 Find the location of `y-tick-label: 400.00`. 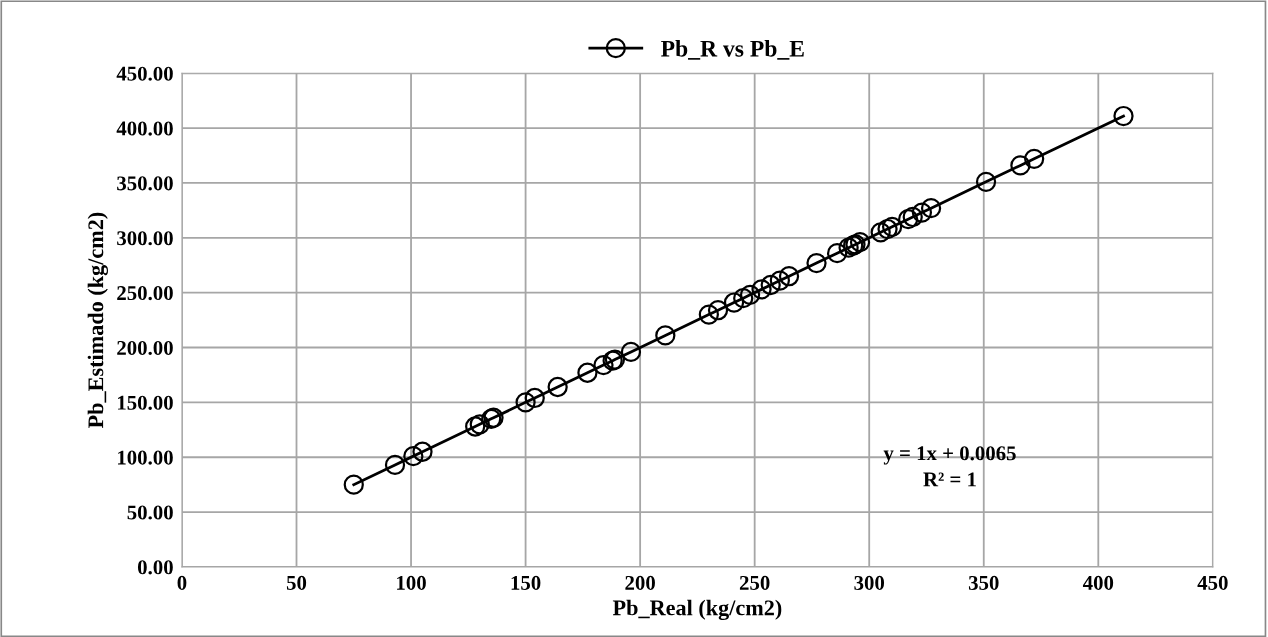

y-tick-label: 400.00 is located at coordinates (144, 128).